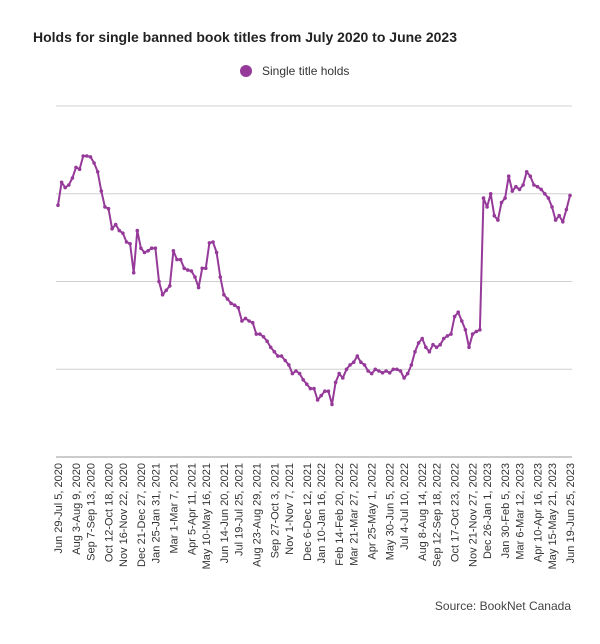 Image resolution: width=600 pixels, height=644 pixels. Describe the element at coordinates (405, 506) in the screenshot. I see `x-tick-label: Jul 4-Jul 10, 2022` at that location.